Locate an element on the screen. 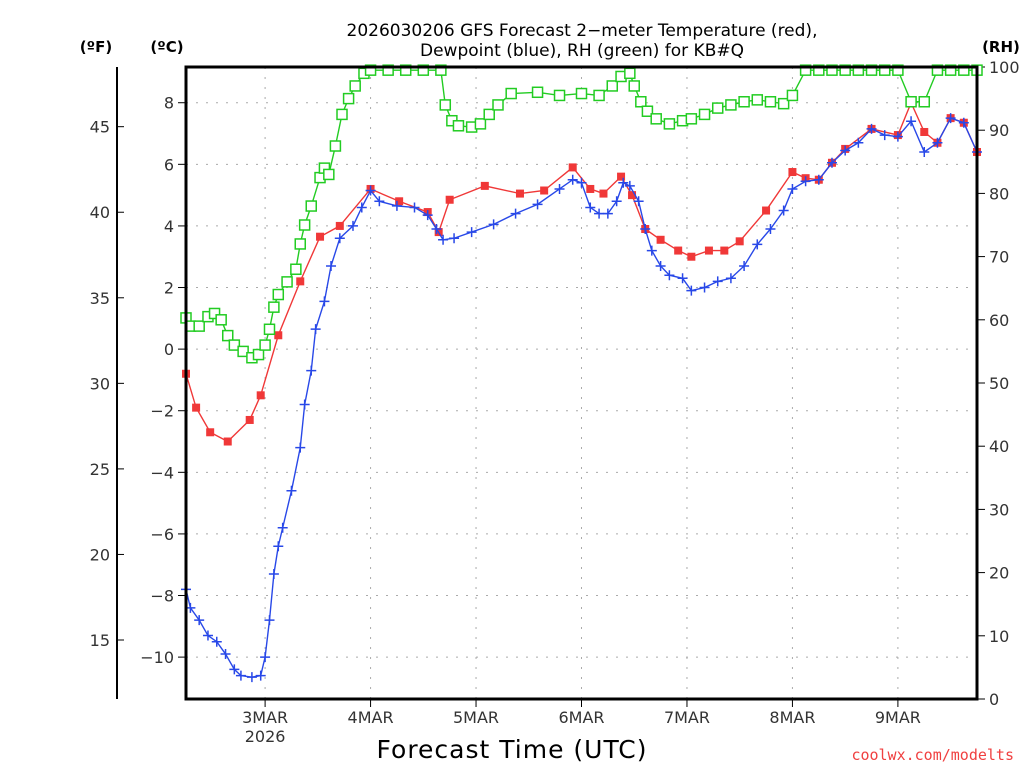 Image resolution: width=1024 pixels, height=768 pixels. credit-text: coolwx.com/modelts is located at coordinates (932, 755).